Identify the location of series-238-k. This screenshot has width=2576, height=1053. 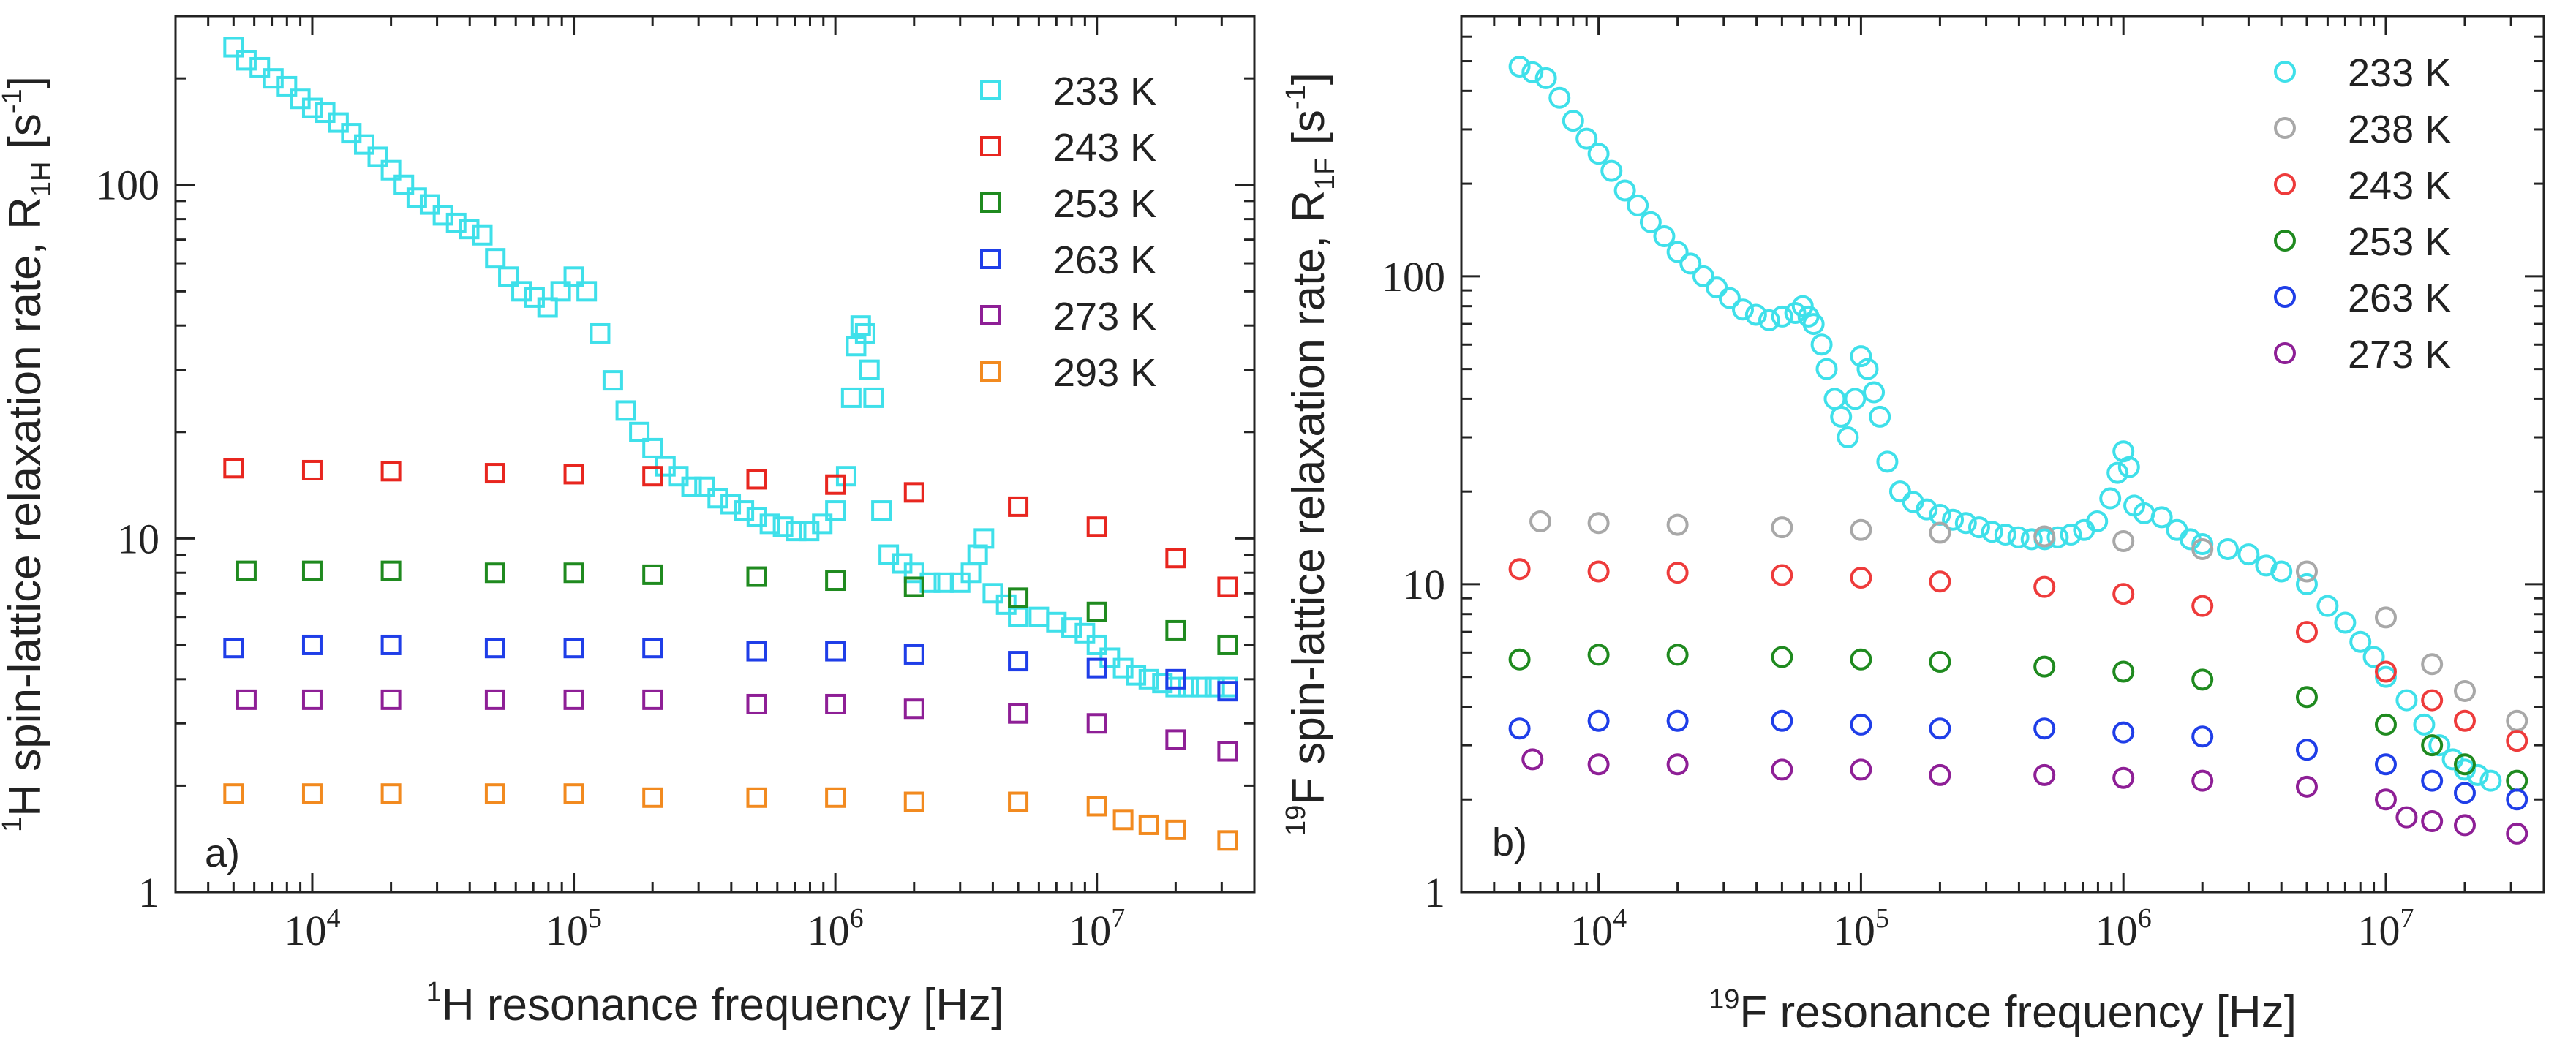
(2028, 621).